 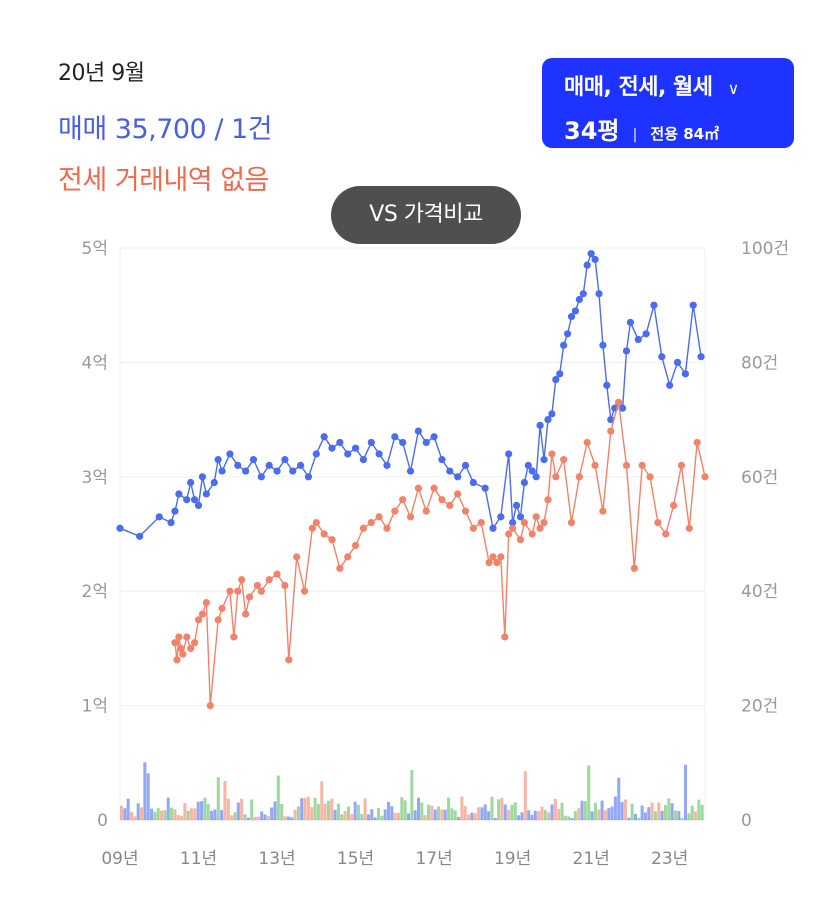 What do you see at coordinates (759, 592) in the screenshot?
I see `y-right-tick: 40건` at bounding box center [759, 592].